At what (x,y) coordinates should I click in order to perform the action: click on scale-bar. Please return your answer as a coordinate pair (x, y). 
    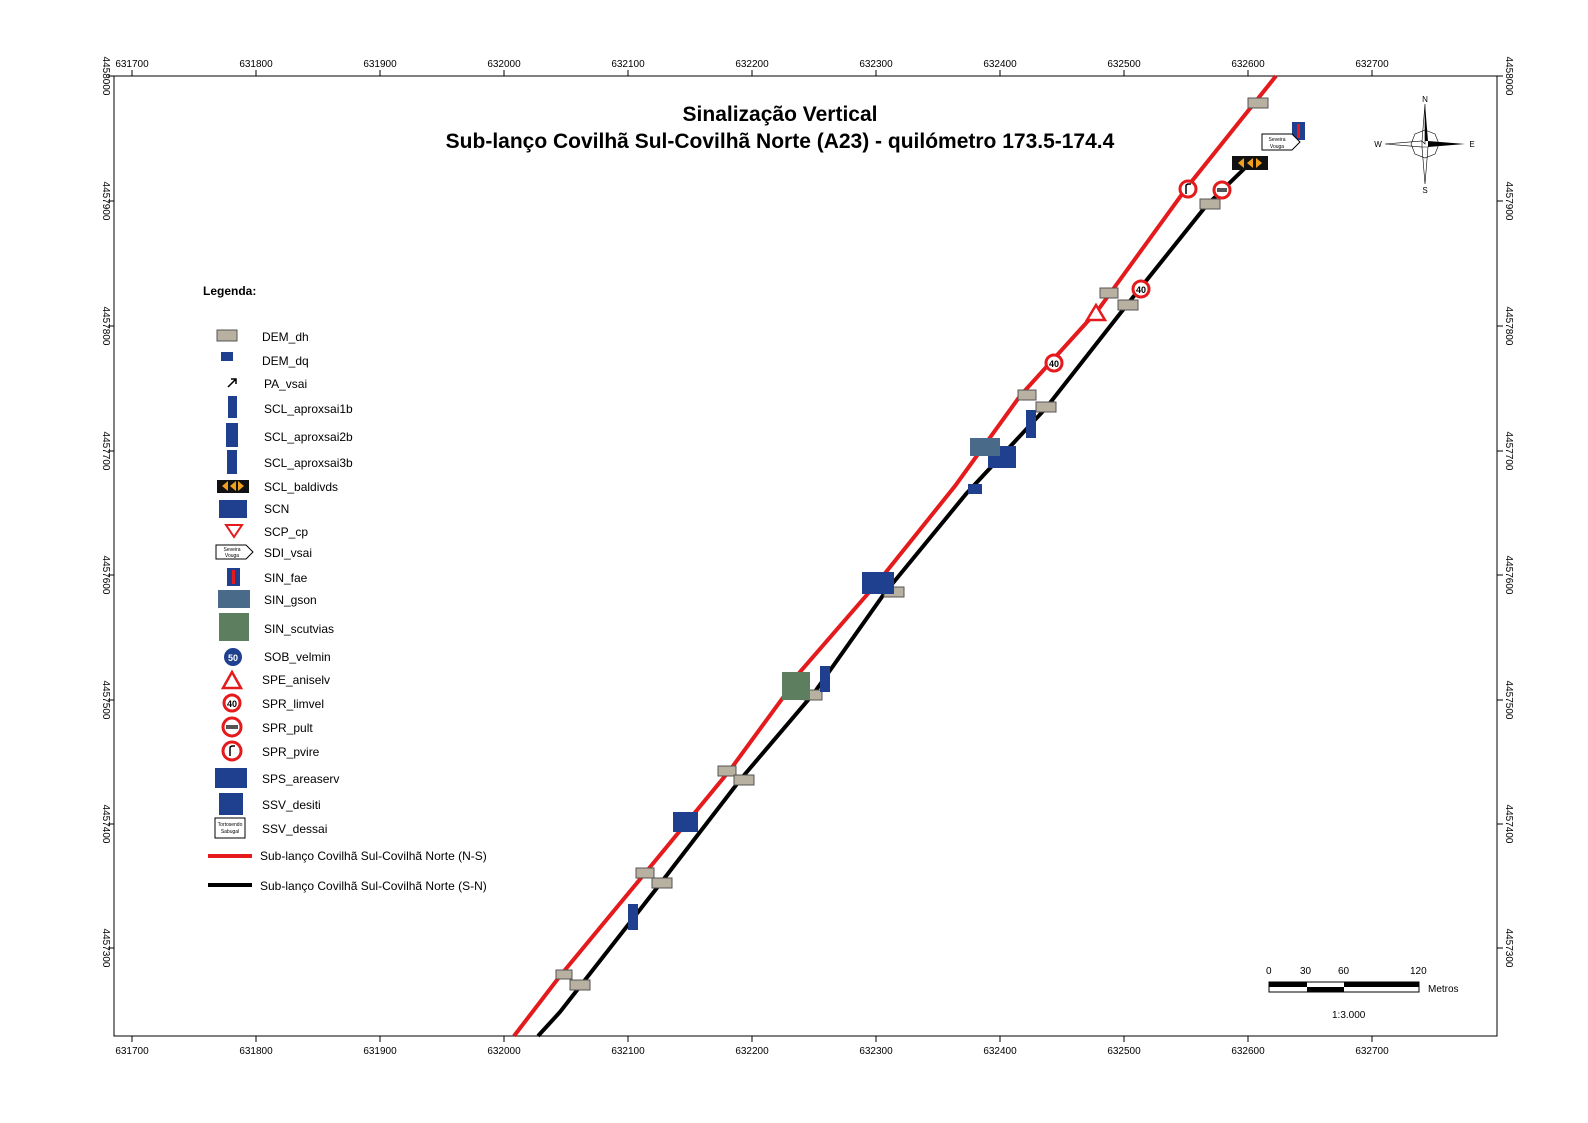
    Looking at the image, I should click on (1344, 987).